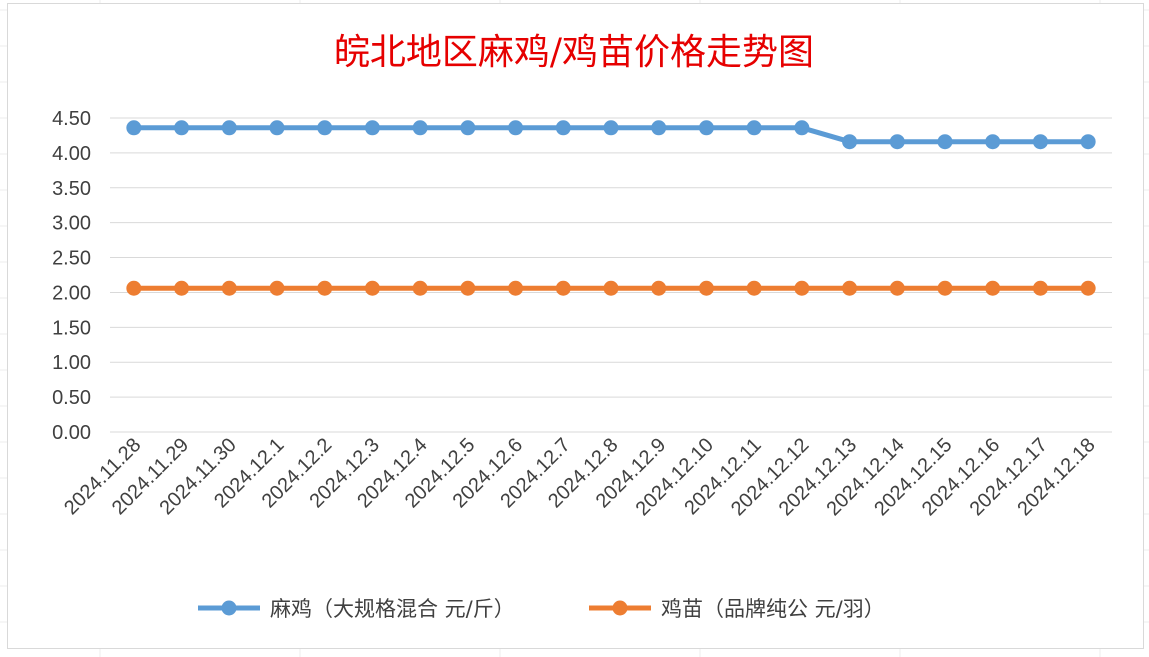 This screenshot has width=1149, height=657. Describe the element at coordinates (574, 52) in the screenshot. I see `chart-title: 皖北地区麻鸡/鸡苗价格走势图` at that location.